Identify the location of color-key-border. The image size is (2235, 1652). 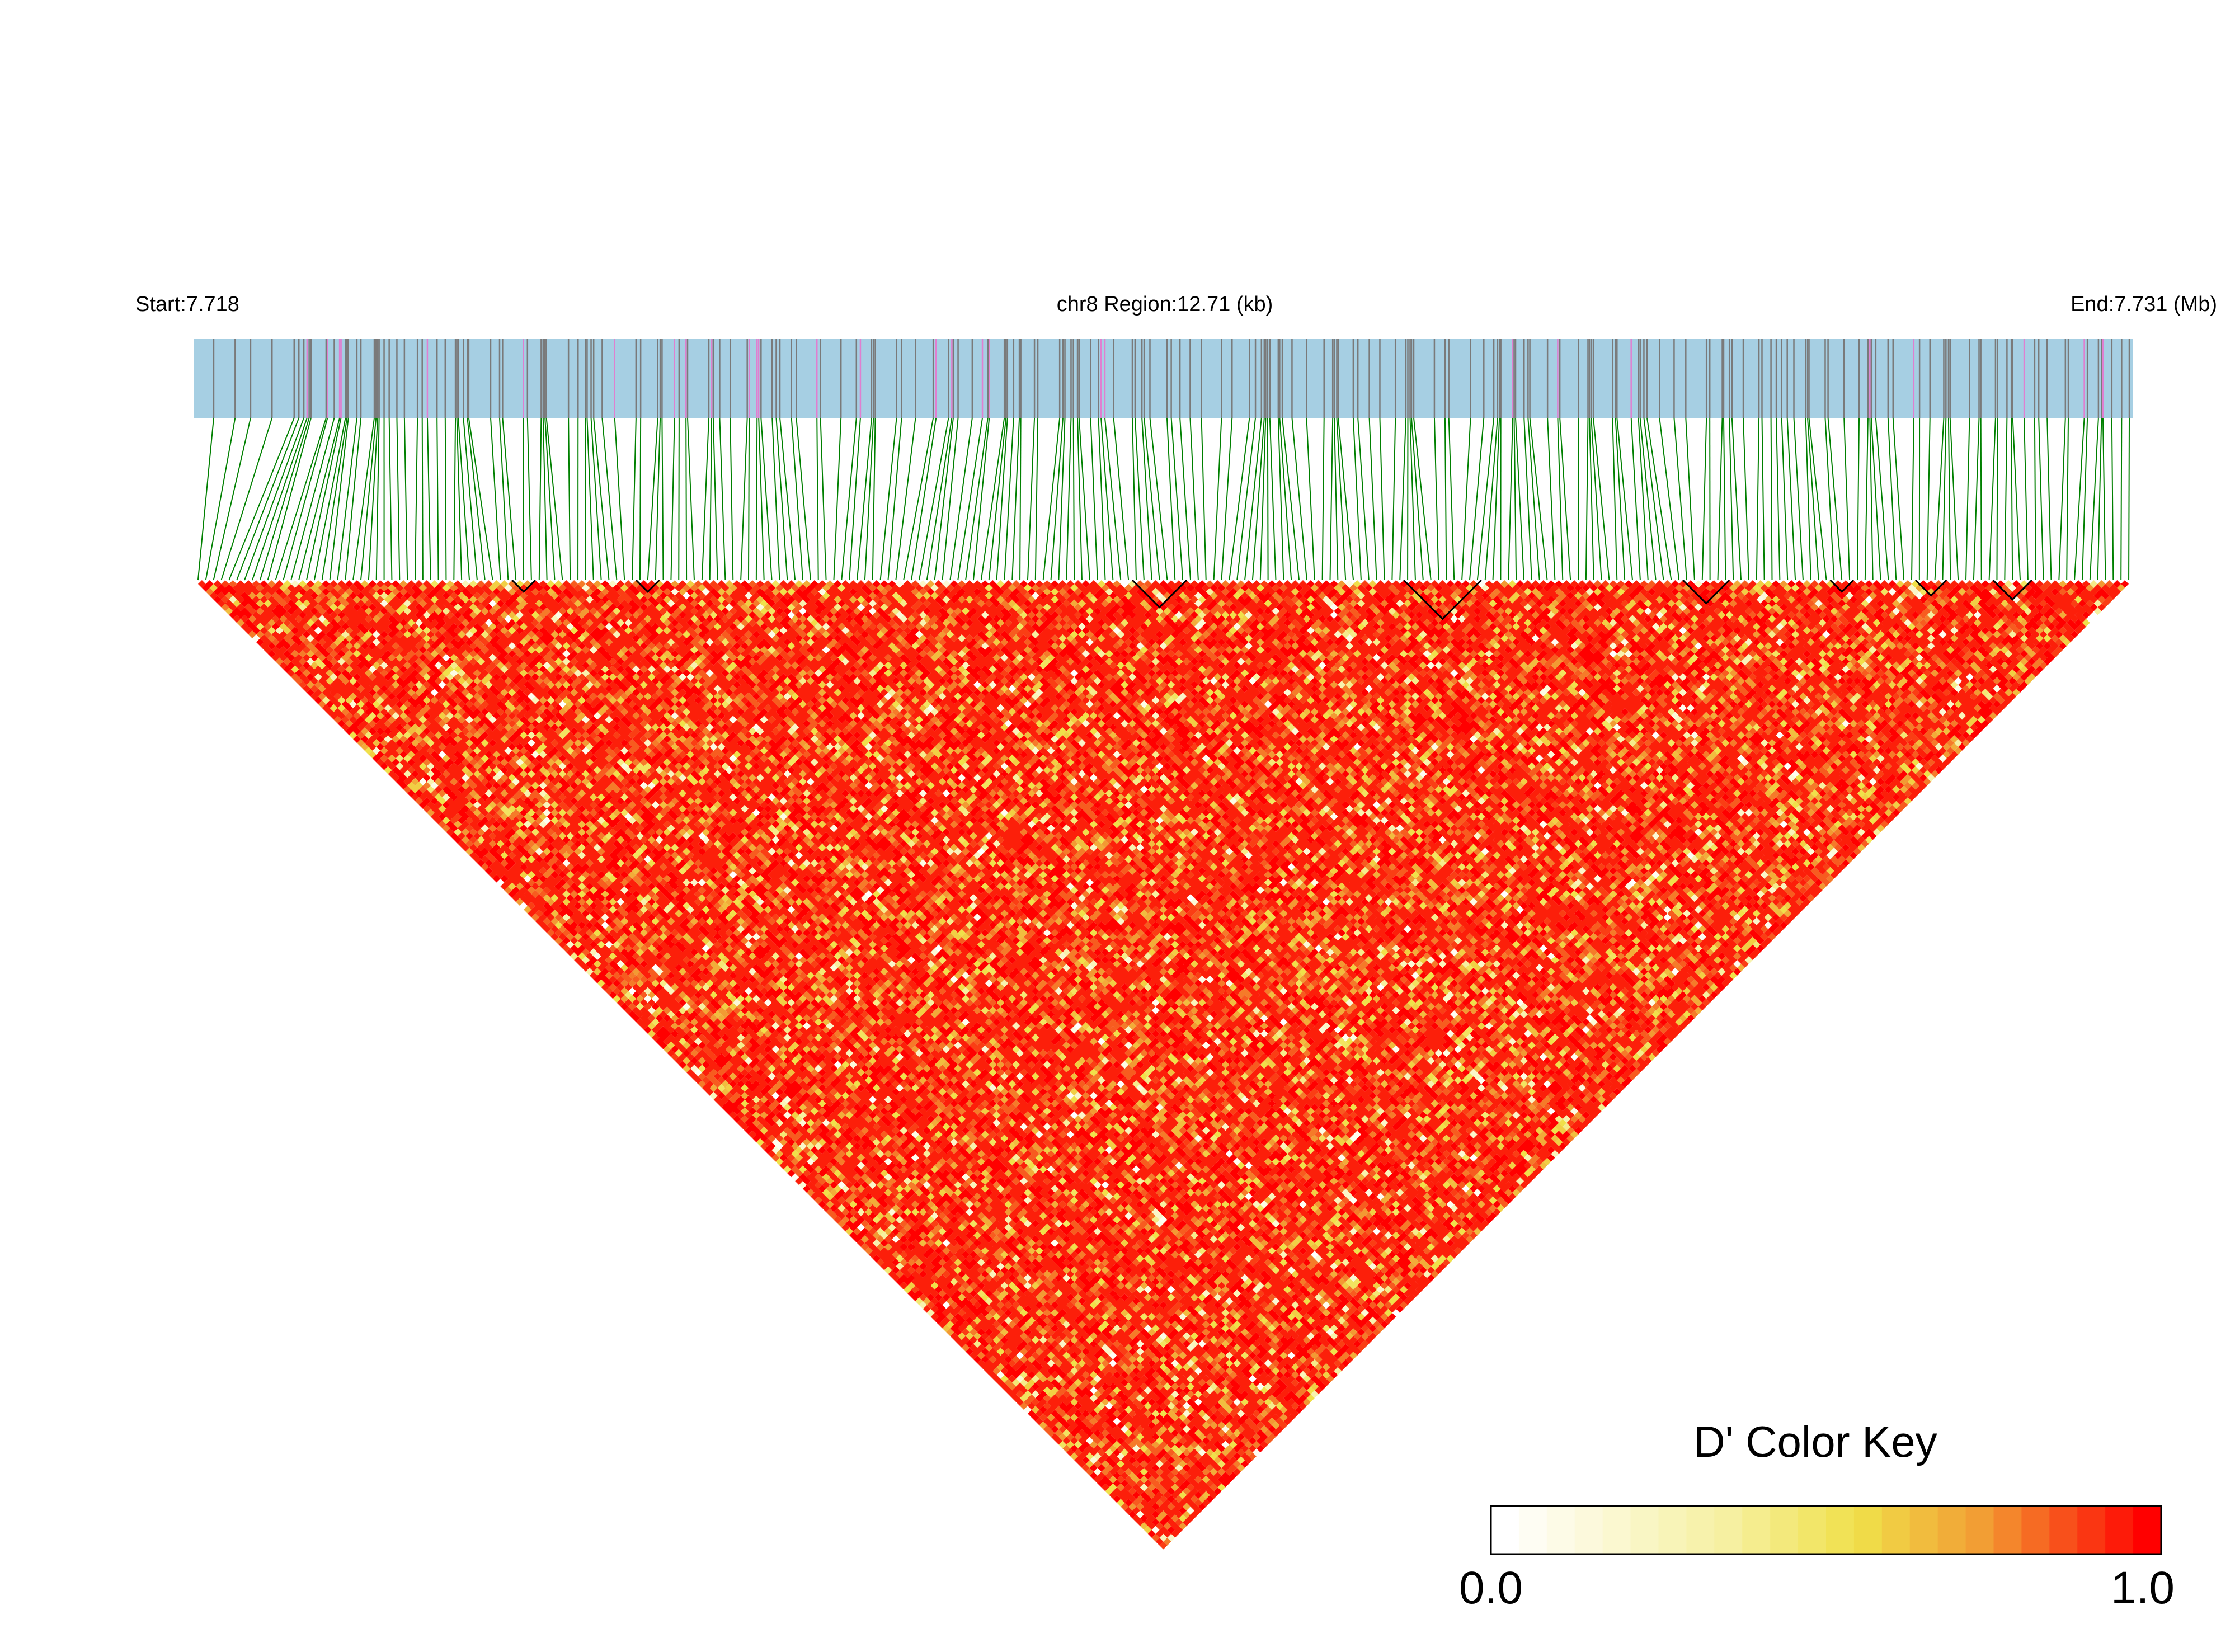
(1826, 1530).